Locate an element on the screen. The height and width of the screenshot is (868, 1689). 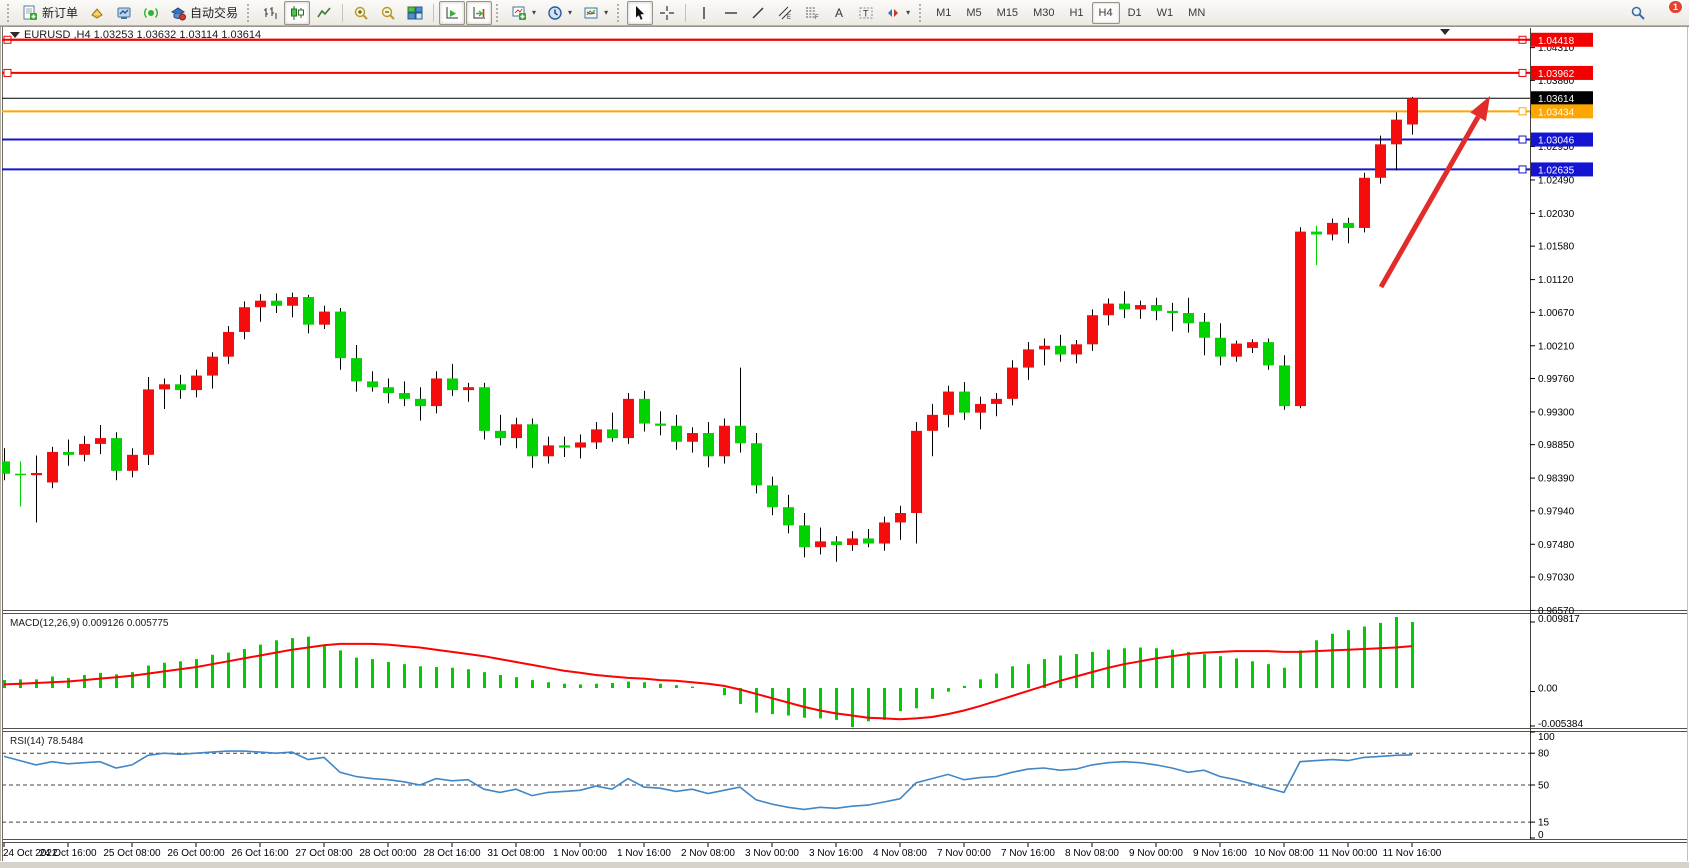
timeframe-mn-button: MN is located at coordinates (1197, 12).